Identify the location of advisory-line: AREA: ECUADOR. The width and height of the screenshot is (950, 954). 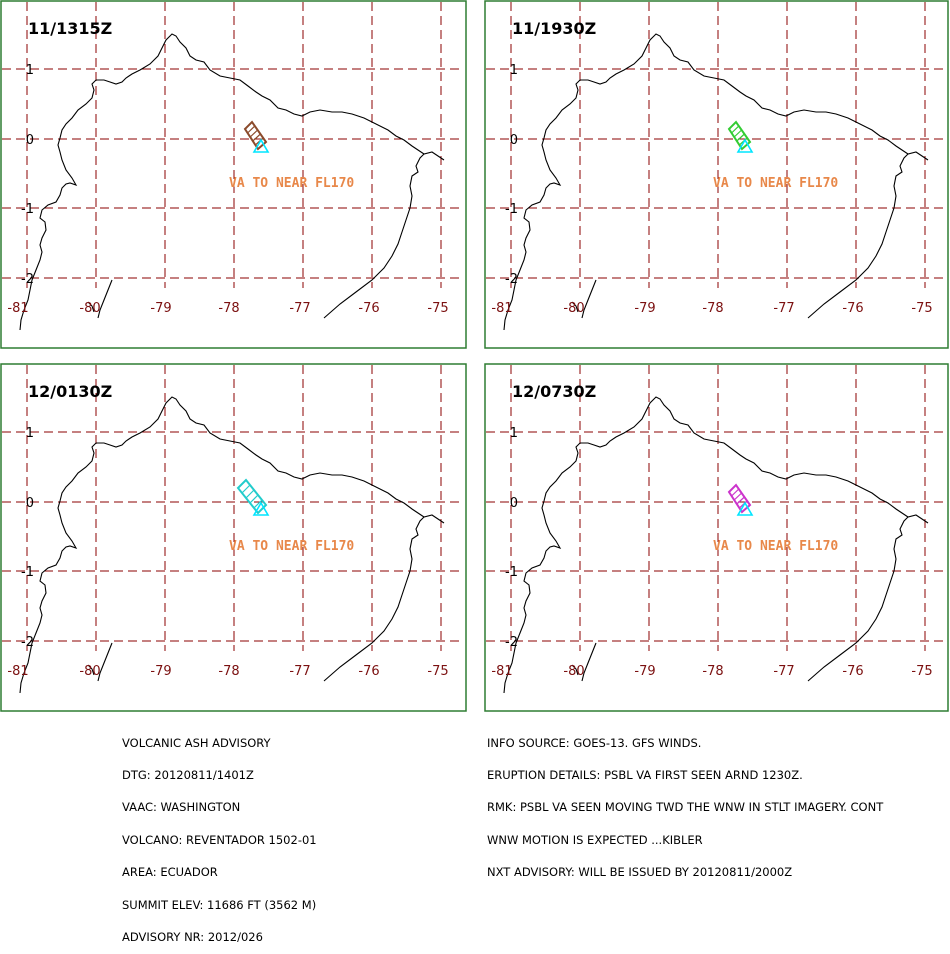
(170, 872).